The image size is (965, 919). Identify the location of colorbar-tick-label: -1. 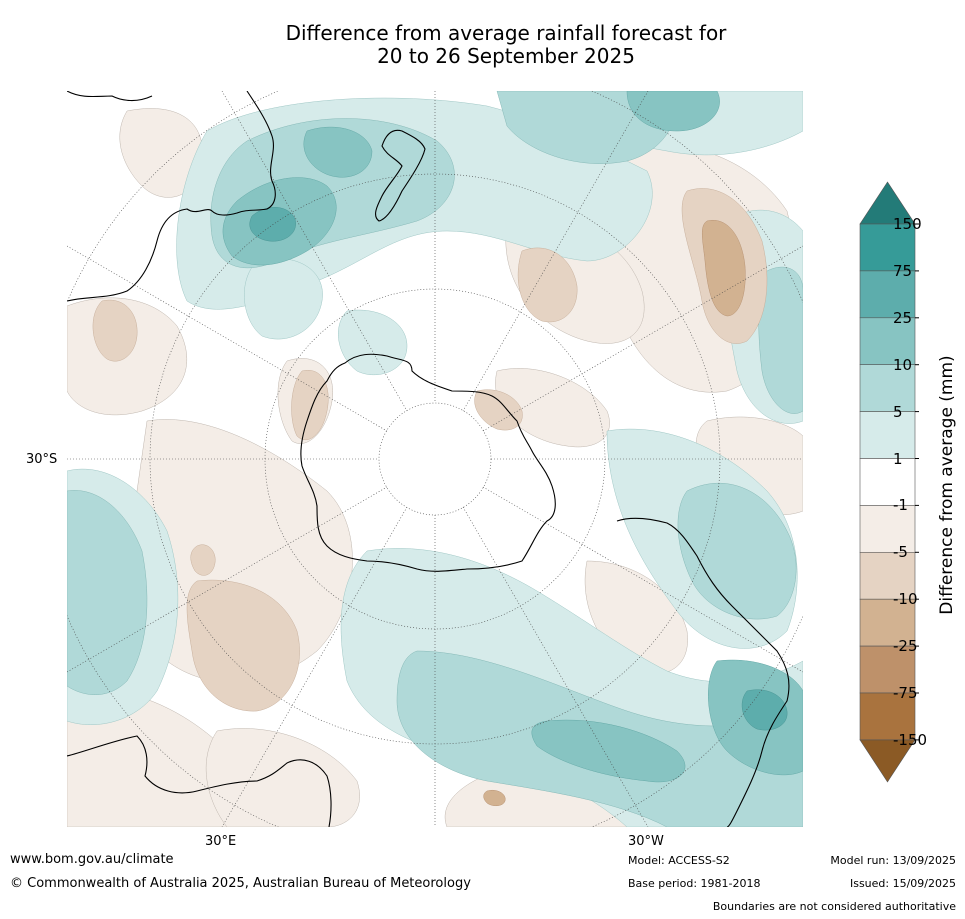
(900, 505).